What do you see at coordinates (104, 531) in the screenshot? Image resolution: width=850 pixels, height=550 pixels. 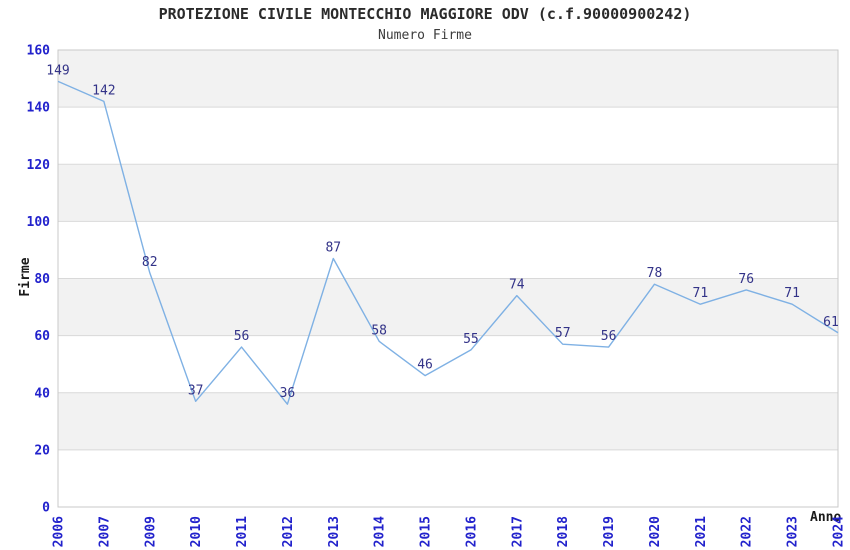 I see `x-tick-label: 2007` at bounding box center [104, 531].